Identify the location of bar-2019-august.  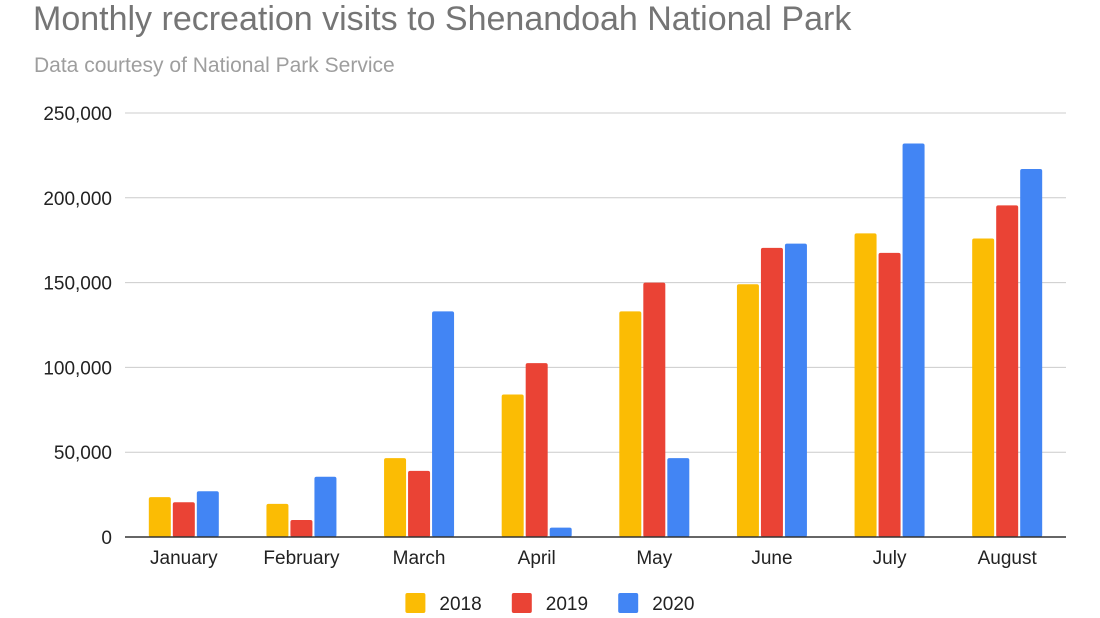
(1007, 371).